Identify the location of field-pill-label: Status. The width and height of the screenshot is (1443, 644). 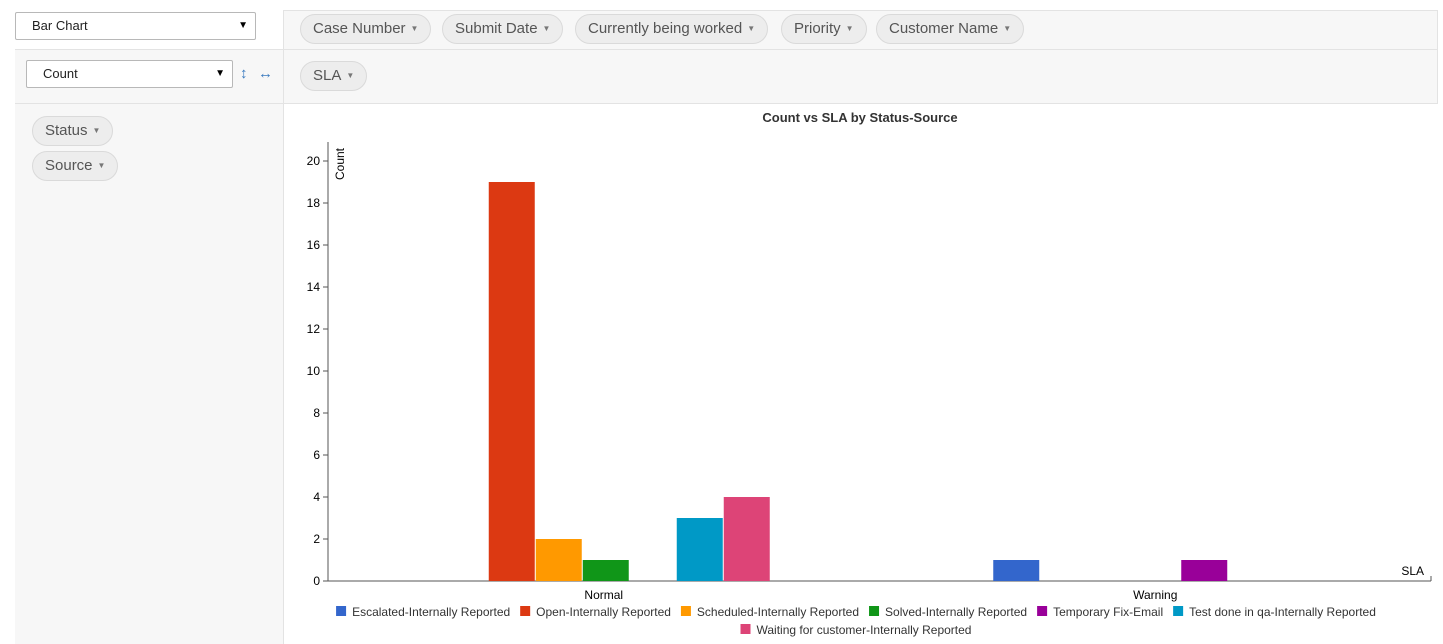
(66, 130).